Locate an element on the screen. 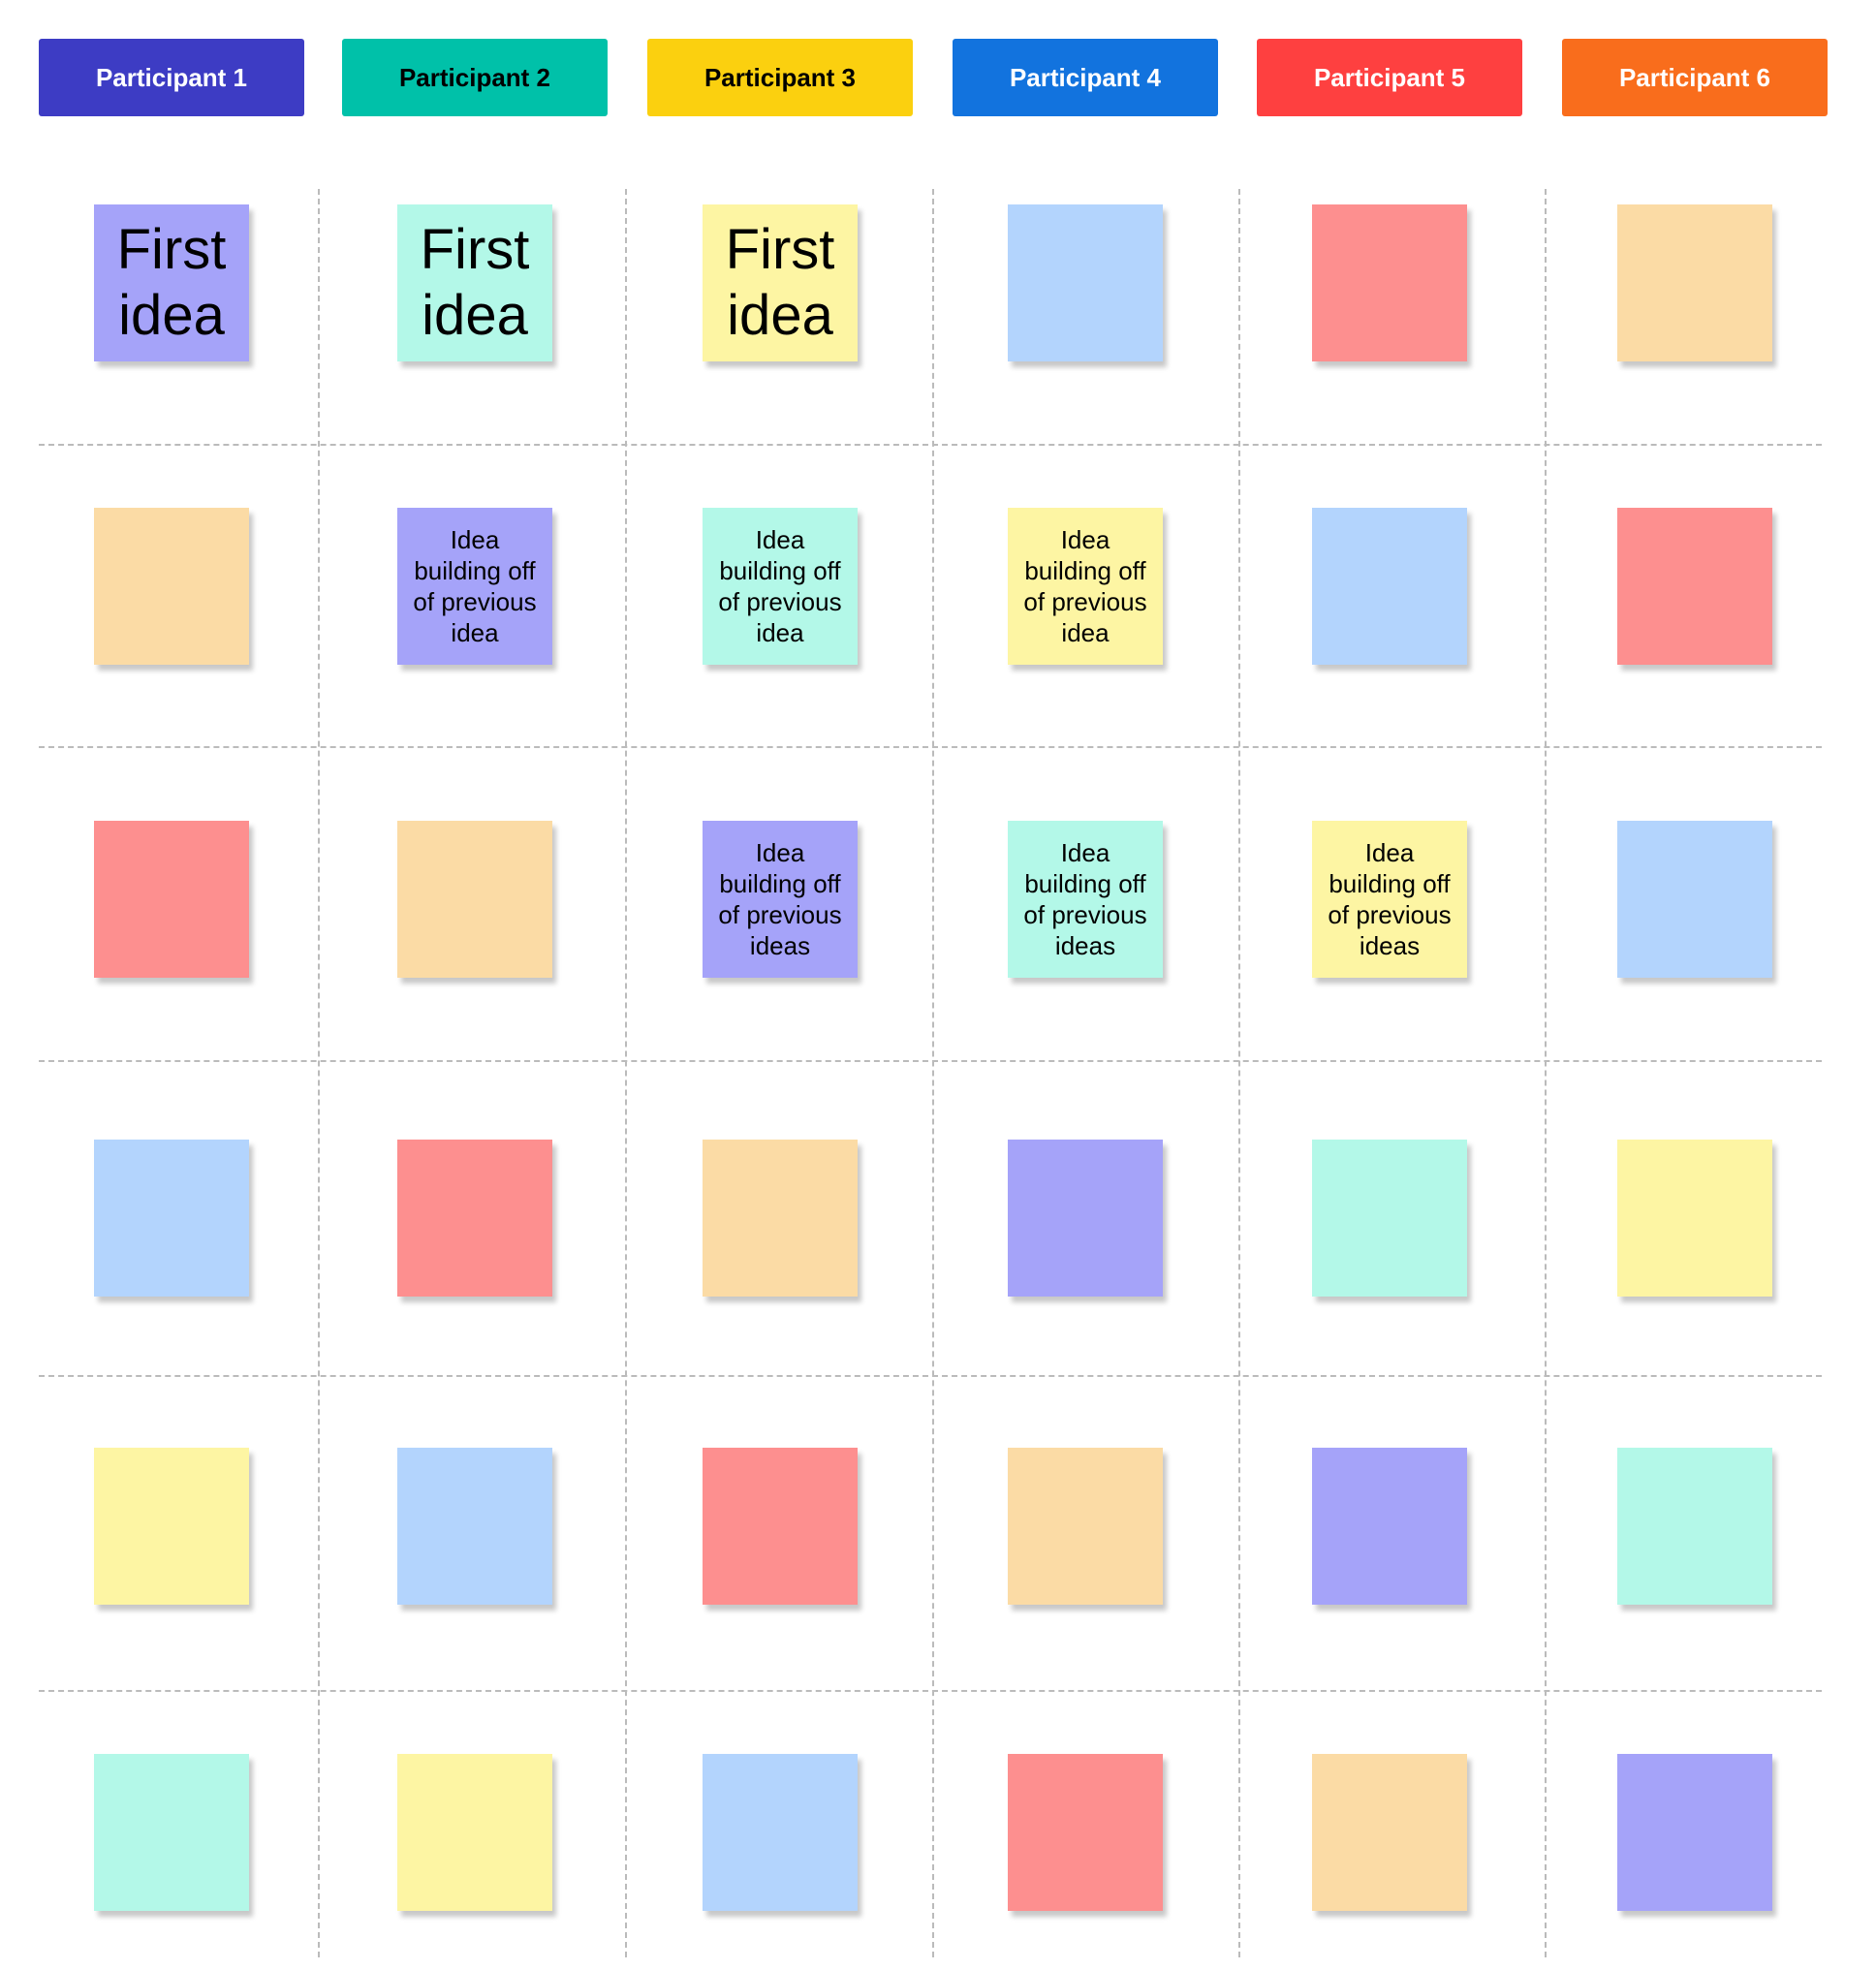 This screenshot has width=1876, height=1970. participant-header: Participant 1 is located at coordinates (171, 77).